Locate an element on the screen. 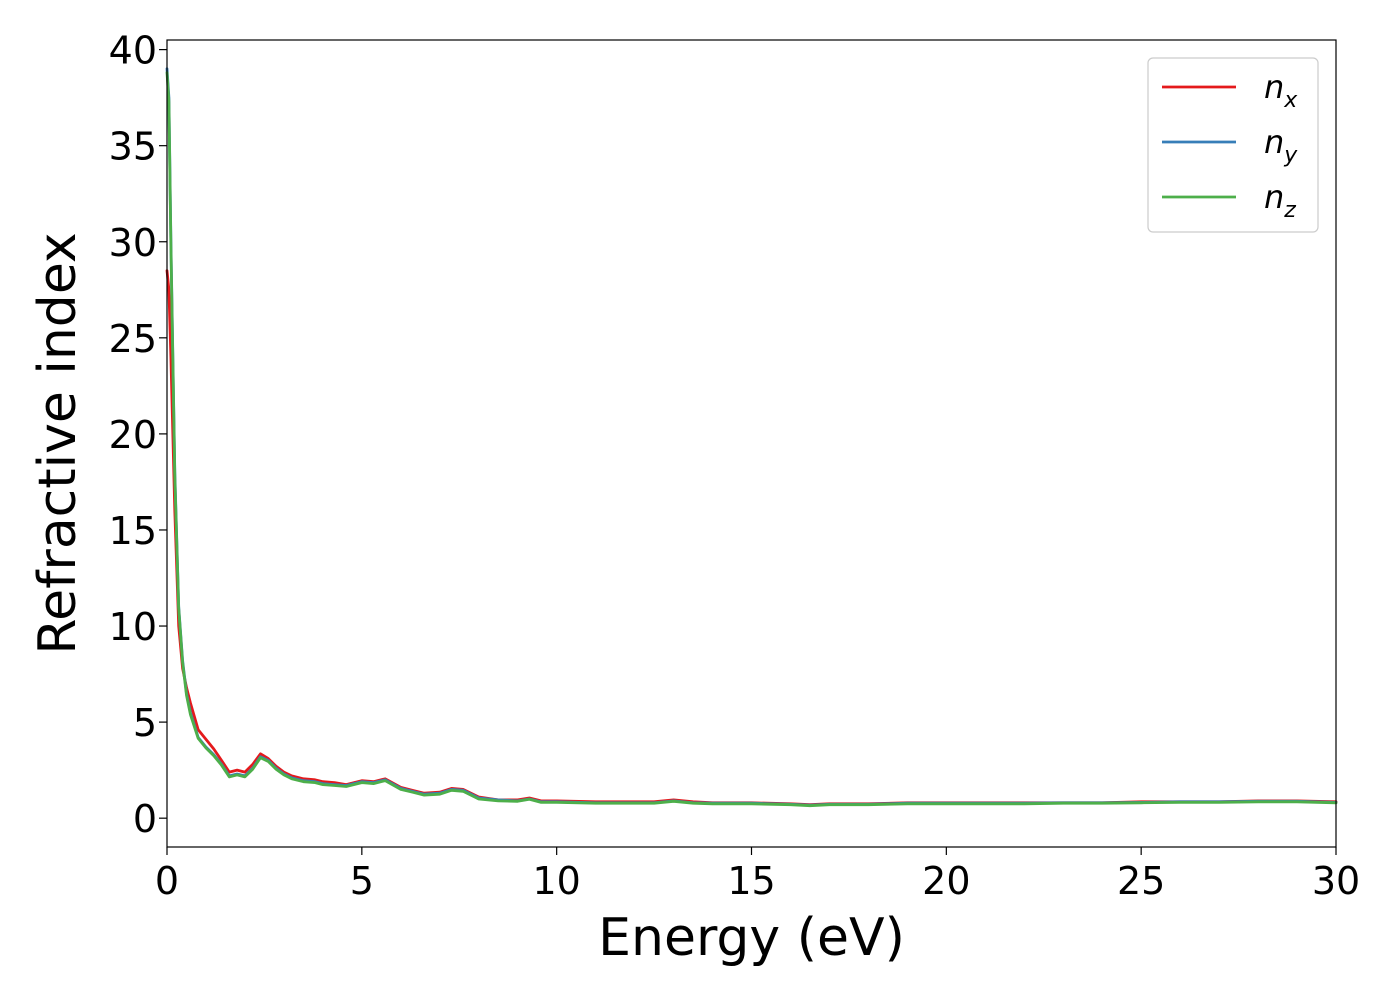 Image resolution: width=1400 pixels, height=1000 pixels. y-tick-label: 5 is located at coordinates (145, 723).